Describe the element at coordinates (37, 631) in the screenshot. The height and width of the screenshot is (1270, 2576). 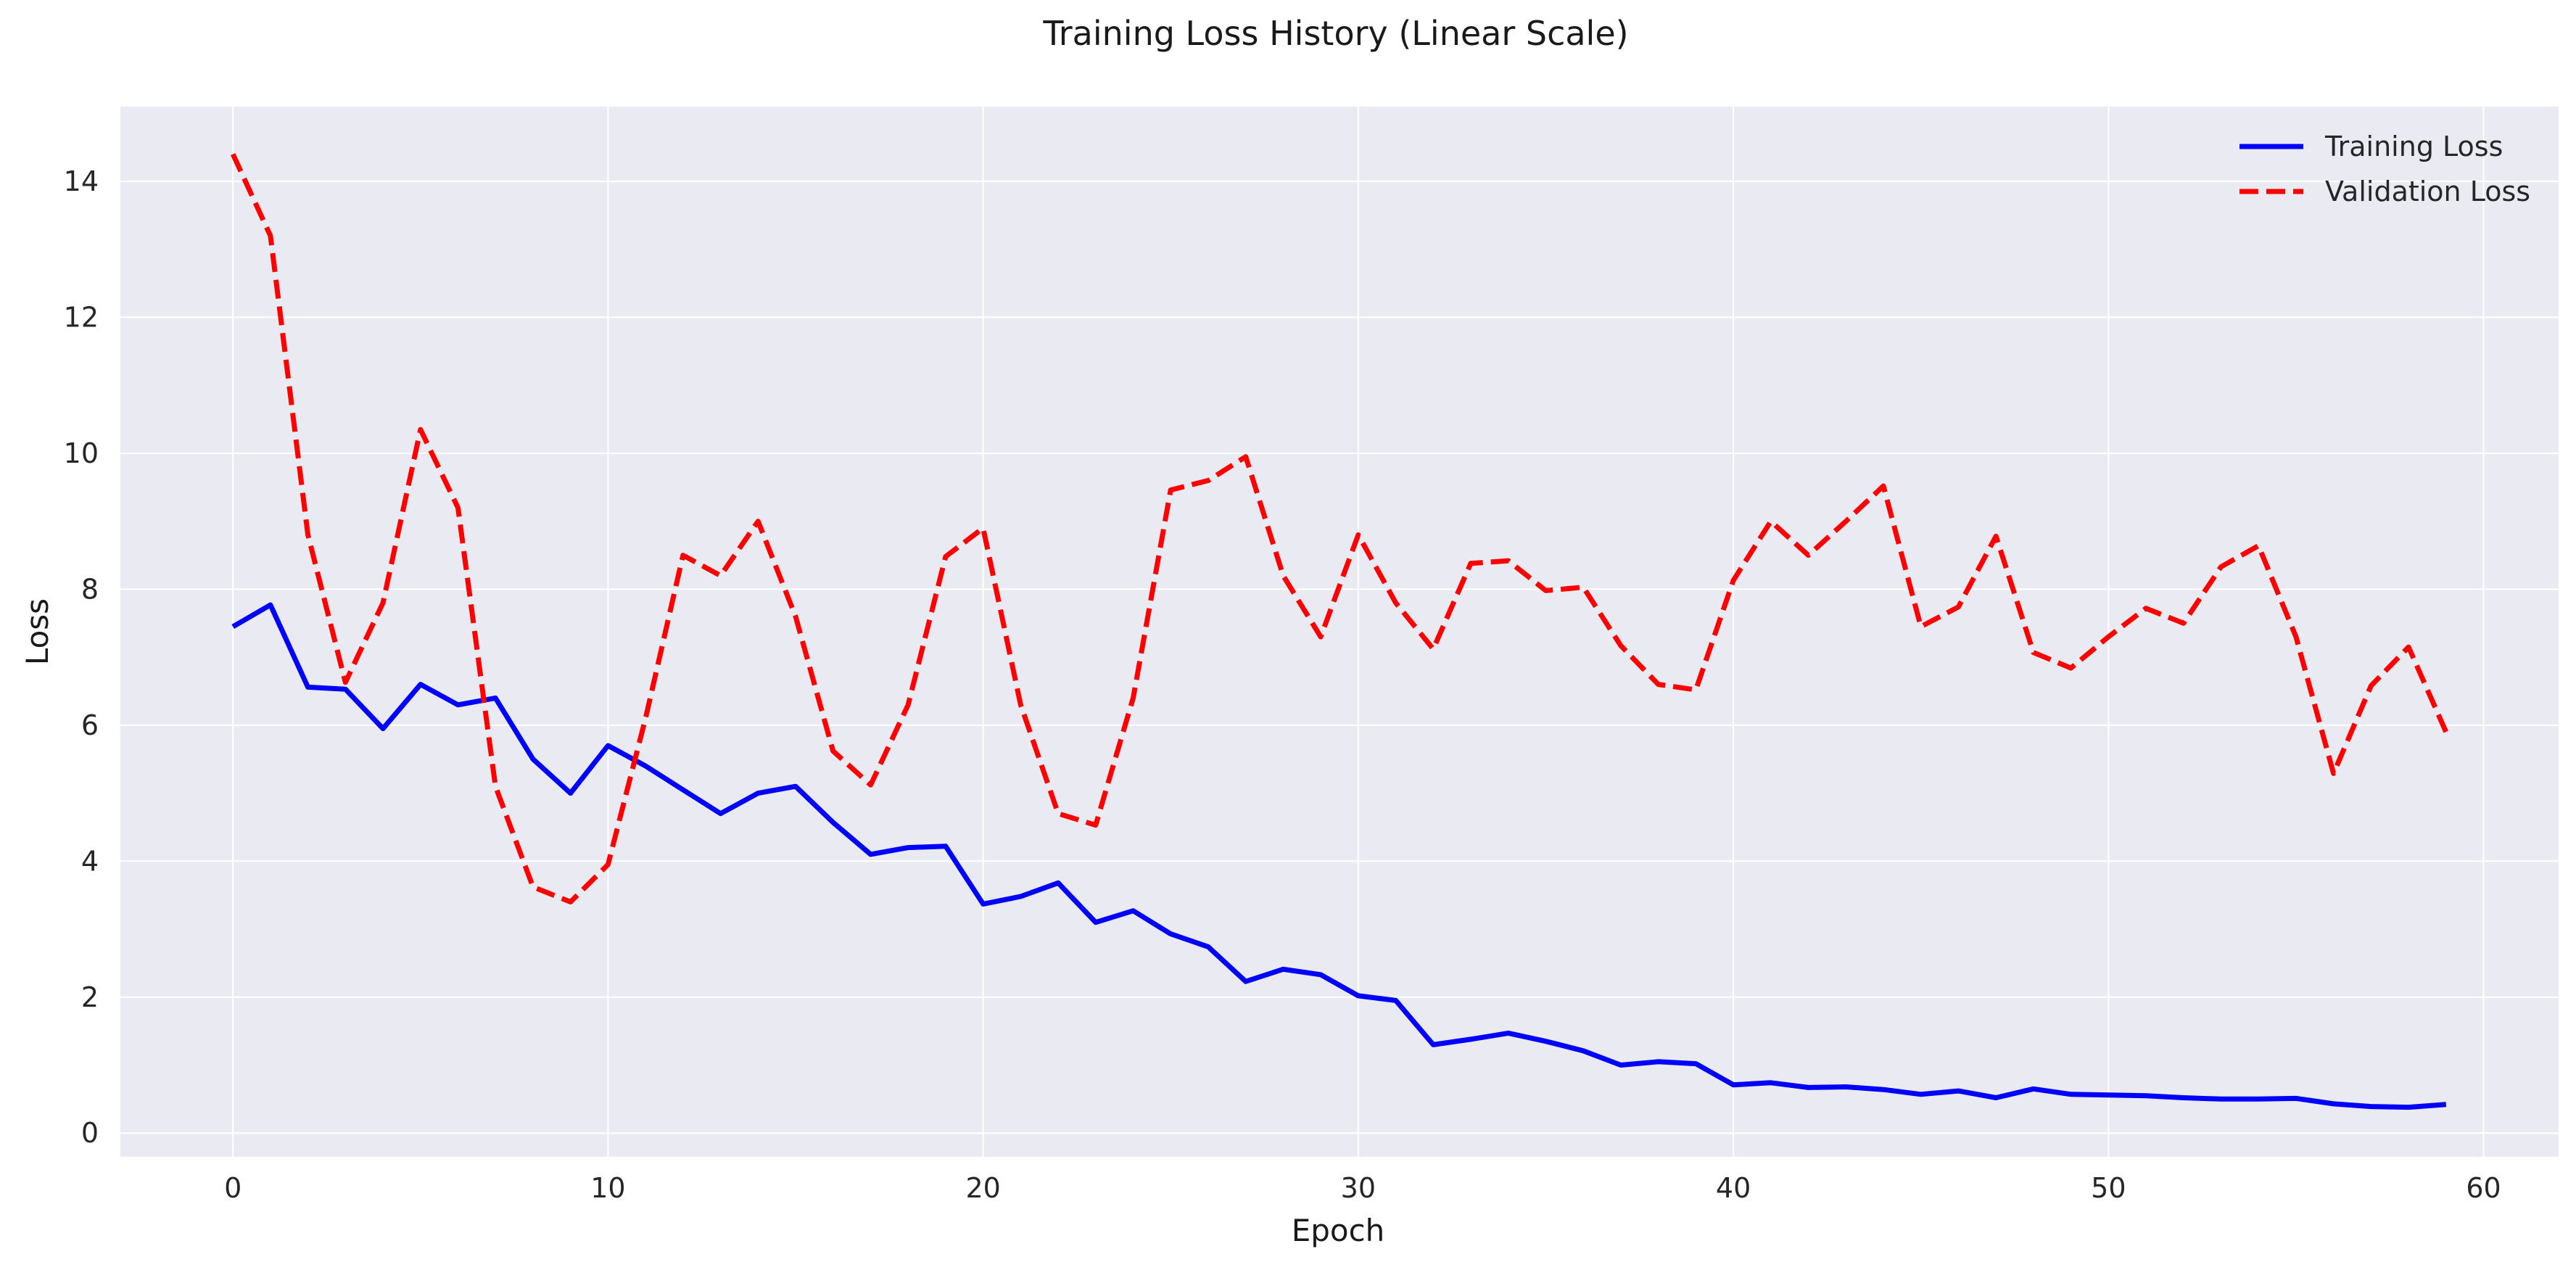
I see `y-axis-label: Loss` at that location.